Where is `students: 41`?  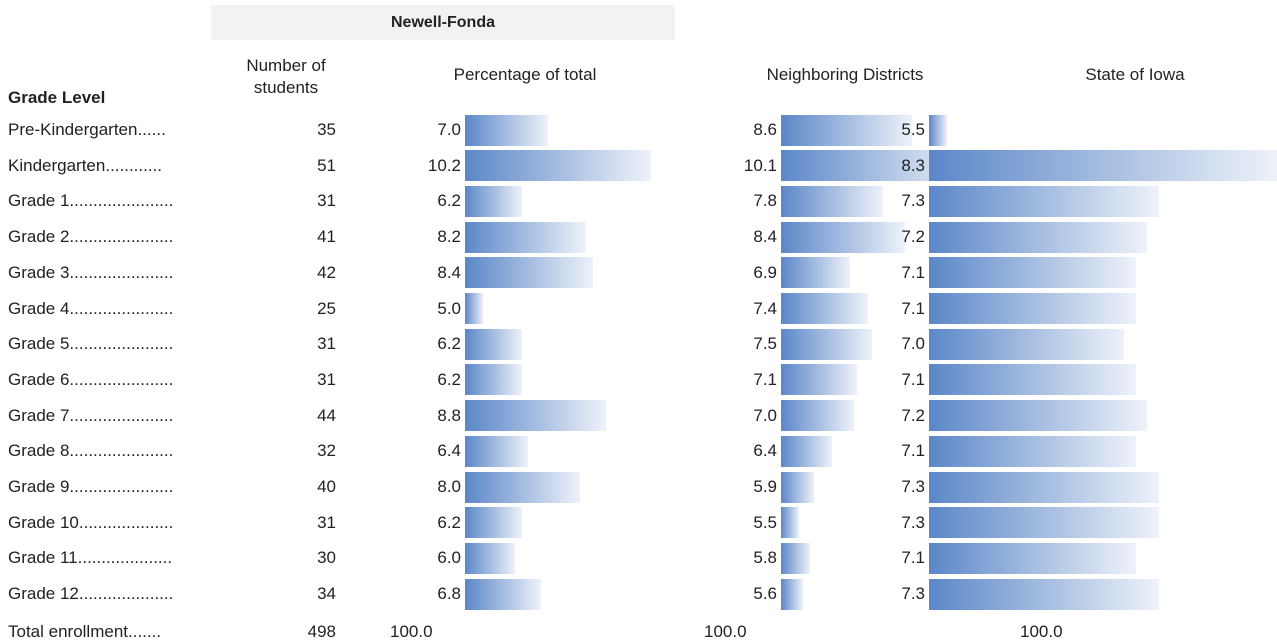 students: 41 is located at coordinates (326, 237).